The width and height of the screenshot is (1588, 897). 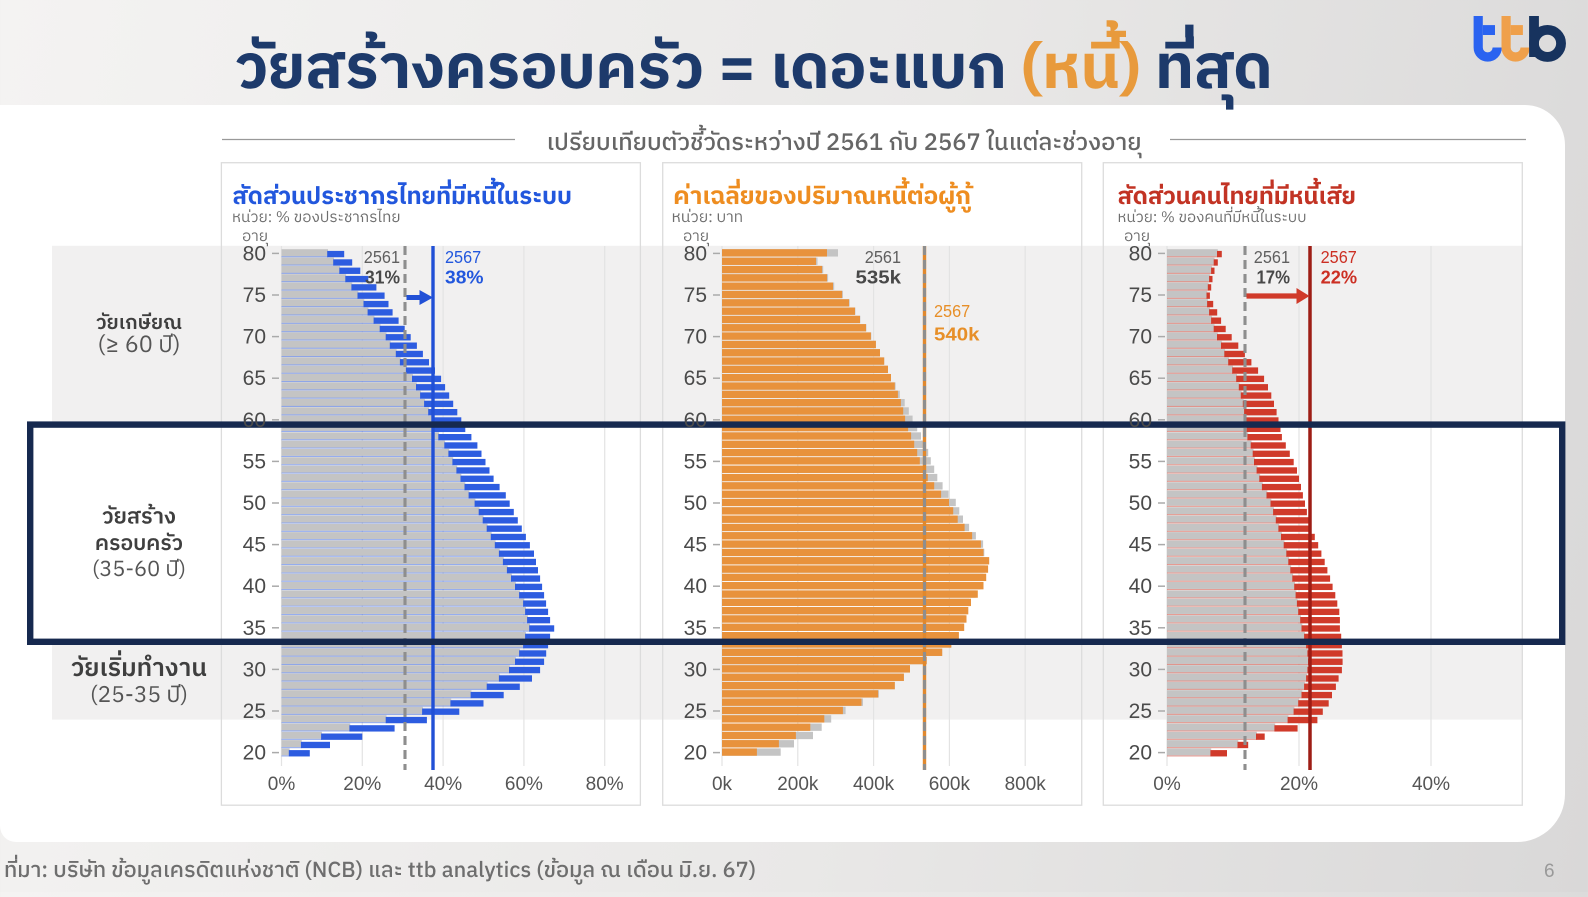 I want to click on svg-text: 17%, so click(x=1274, y=278).